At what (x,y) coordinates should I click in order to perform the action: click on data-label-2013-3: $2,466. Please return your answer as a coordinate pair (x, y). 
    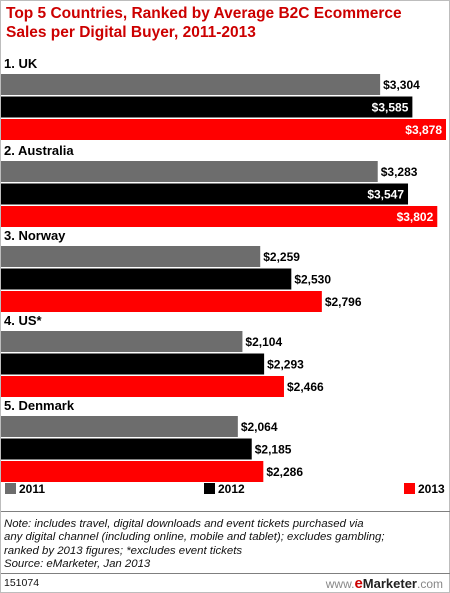
    Looking at the image, I should click on (305, 387).